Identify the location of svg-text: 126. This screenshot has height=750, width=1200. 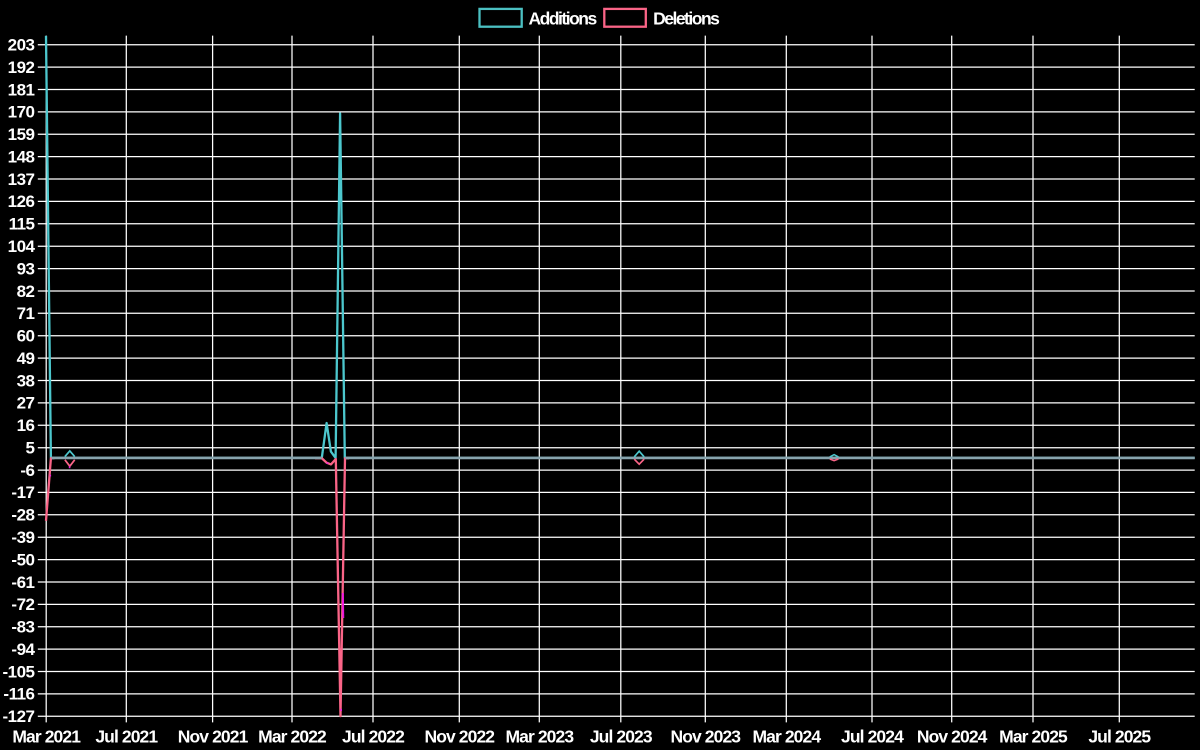
(21, 201).